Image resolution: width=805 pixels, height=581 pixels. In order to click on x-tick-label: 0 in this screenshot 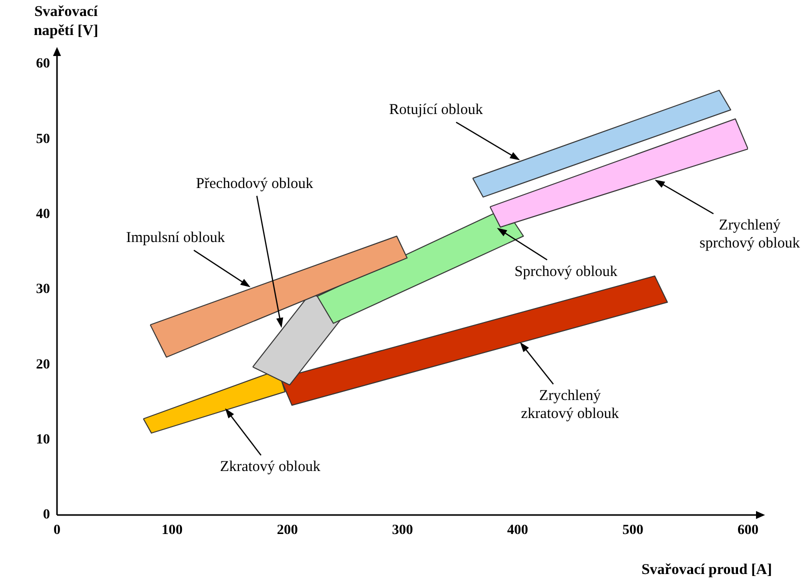, I will do `click(57, 530)`.